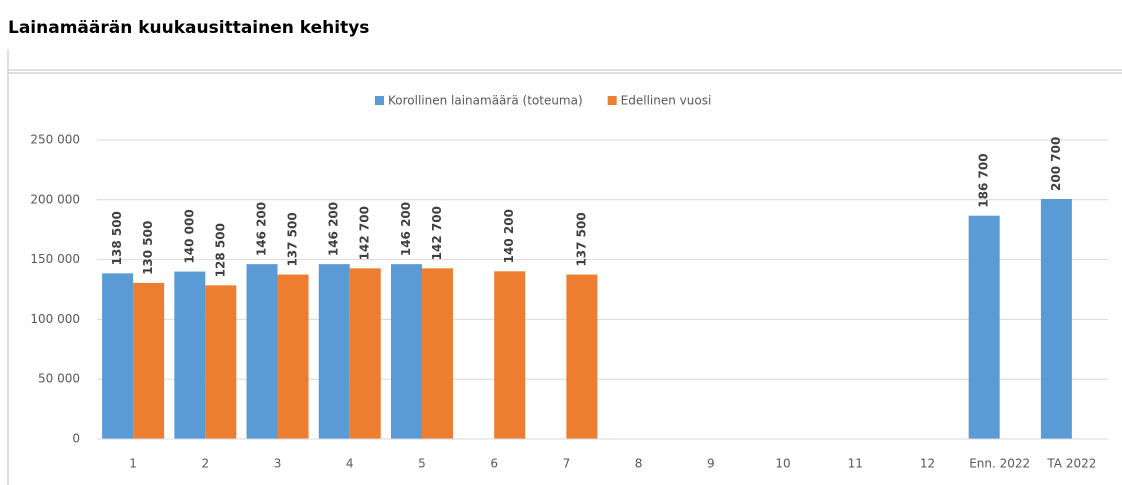 The image size is (1122, 485). Describe the element at coordinates (55, 319) in the screenshot. I see `y-tick-label: 100 000` at that location.